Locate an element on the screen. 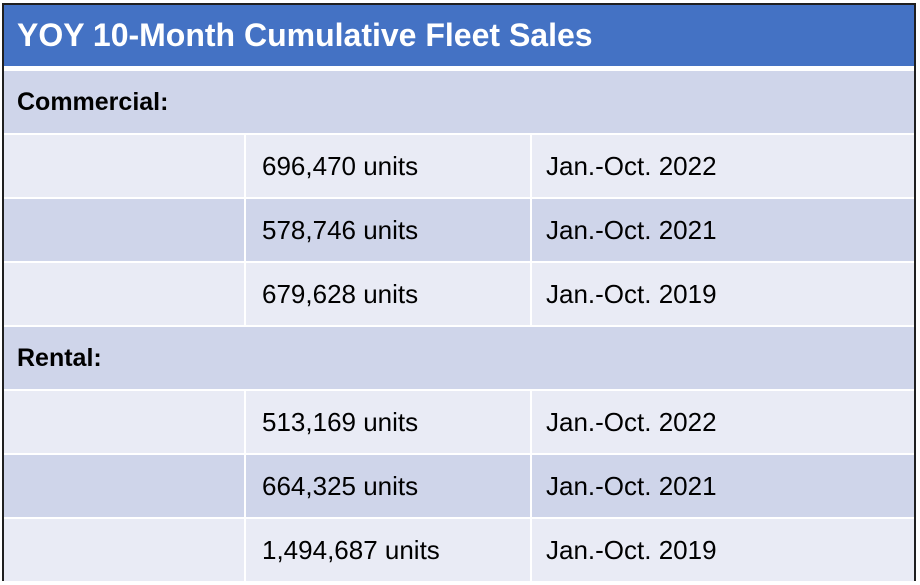 Image resolution: width=920 pixels, height=585 pixels. section-header-rental: Rental: is located at coordinates (459, 357).